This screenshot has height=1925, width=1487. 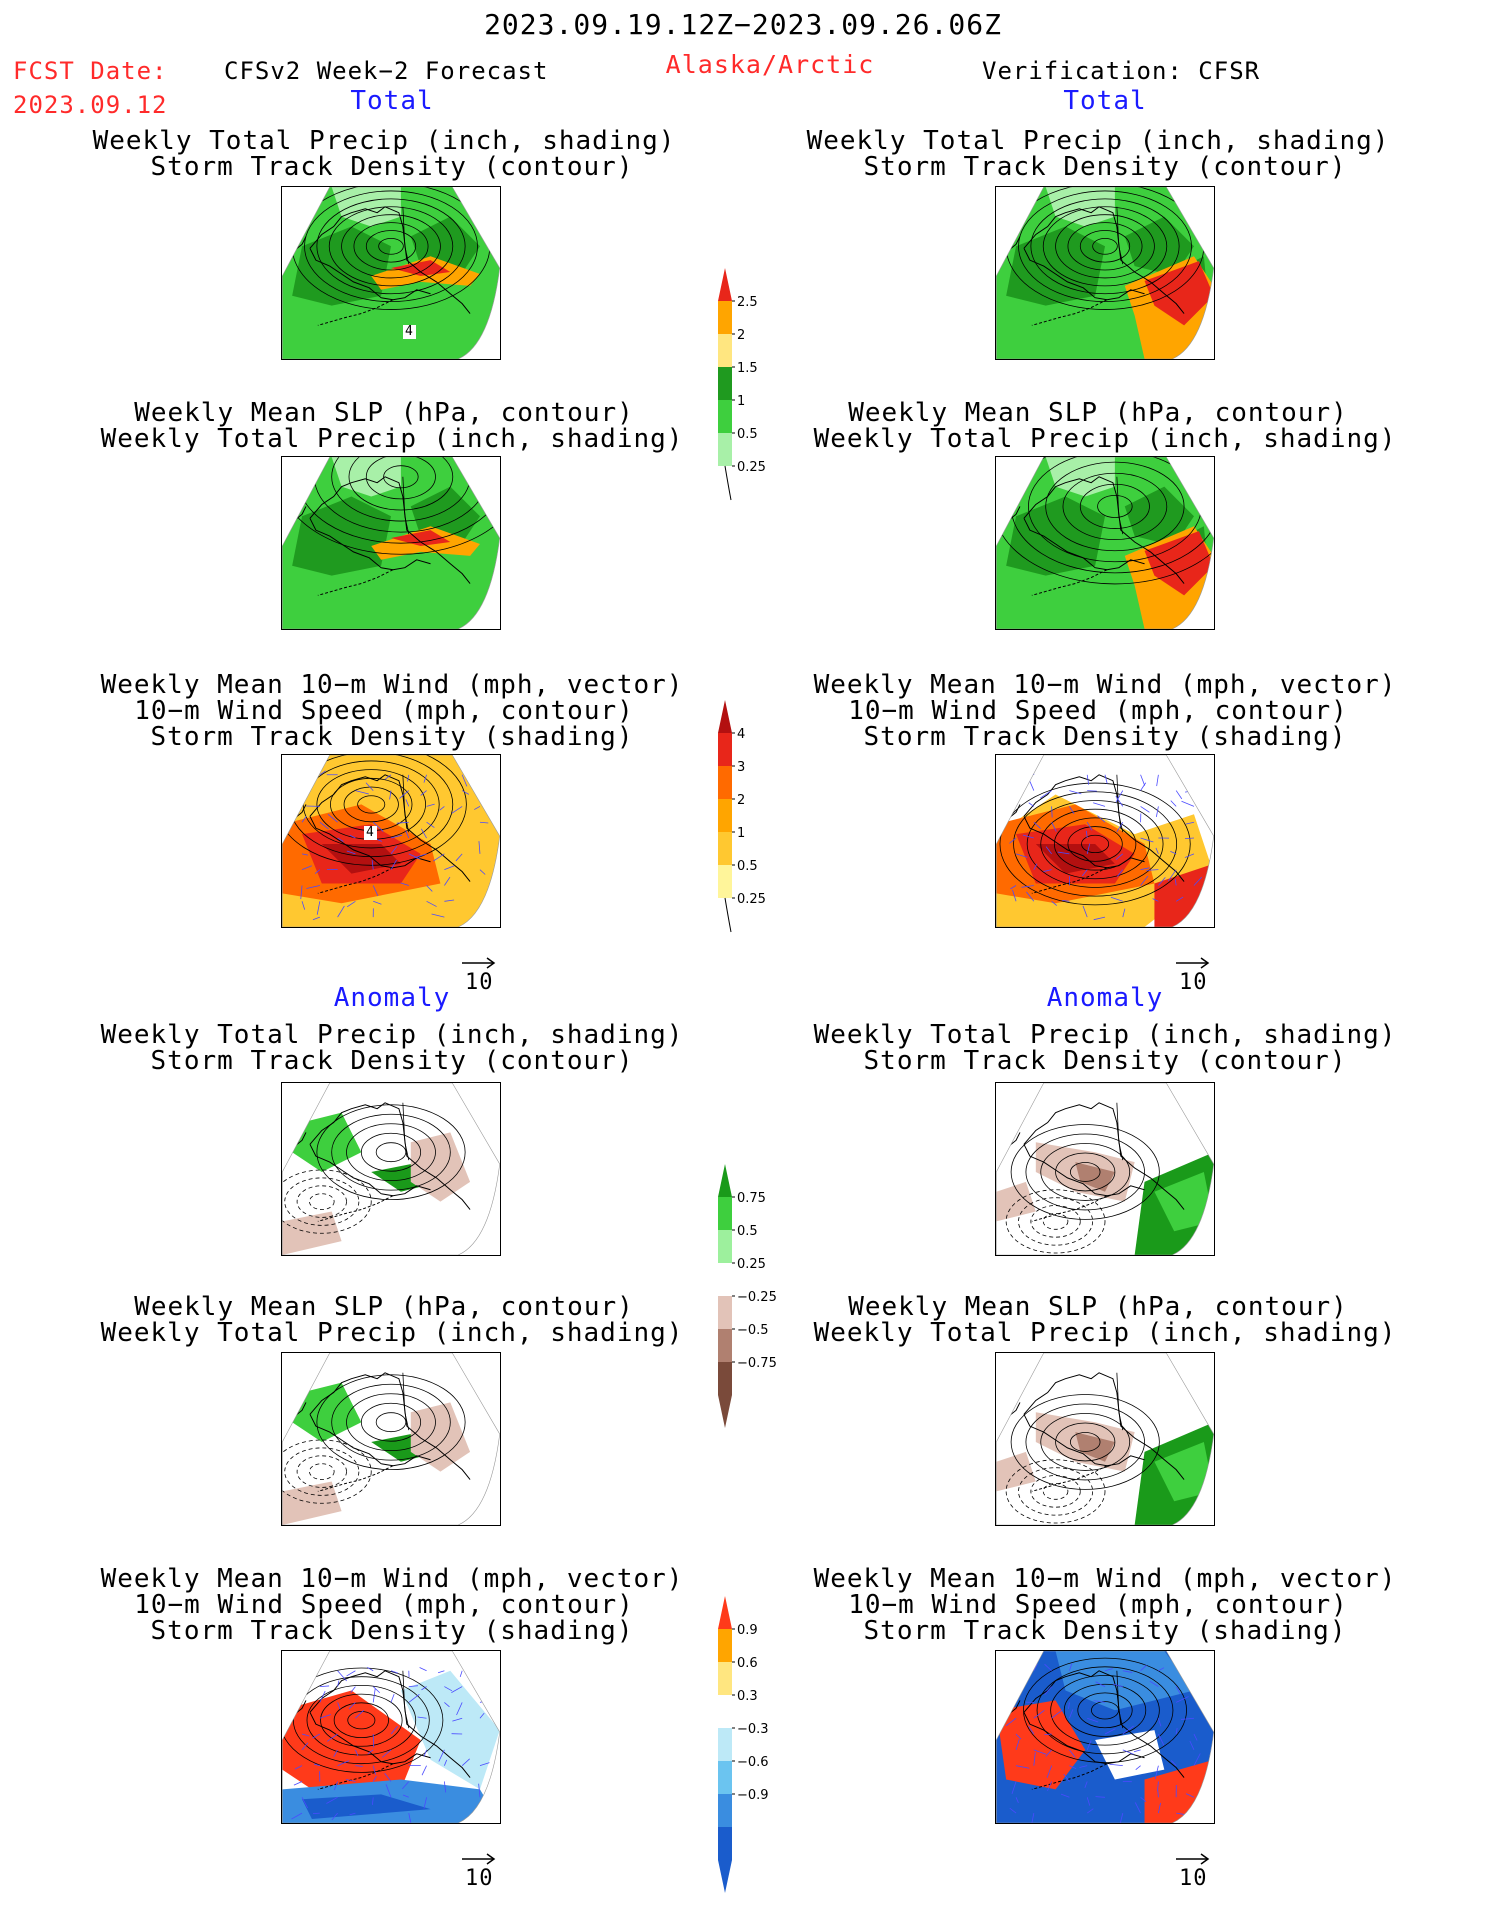 I want to click on colorbar-label: 2.5, so click(x=747, y=302).